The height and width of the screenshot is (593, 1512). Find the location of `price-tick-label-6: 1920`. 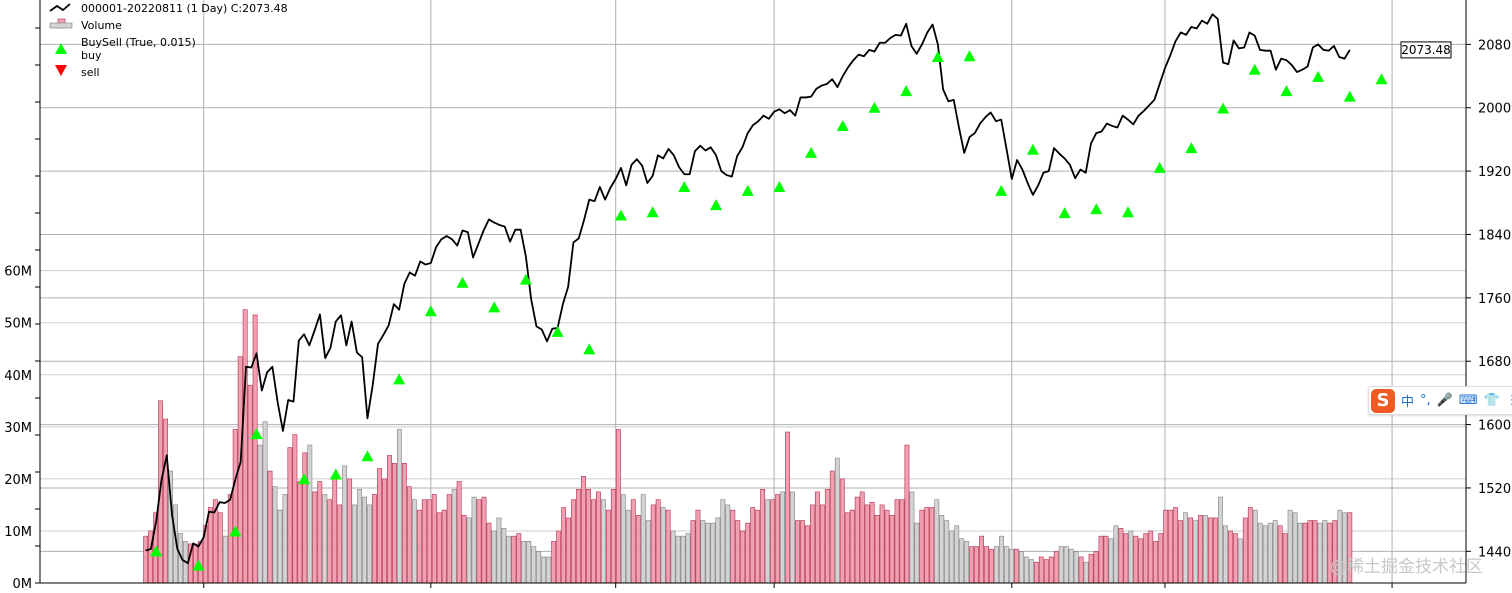

price-tick-label-6: 1920 is located at coordinates (1494, 172).